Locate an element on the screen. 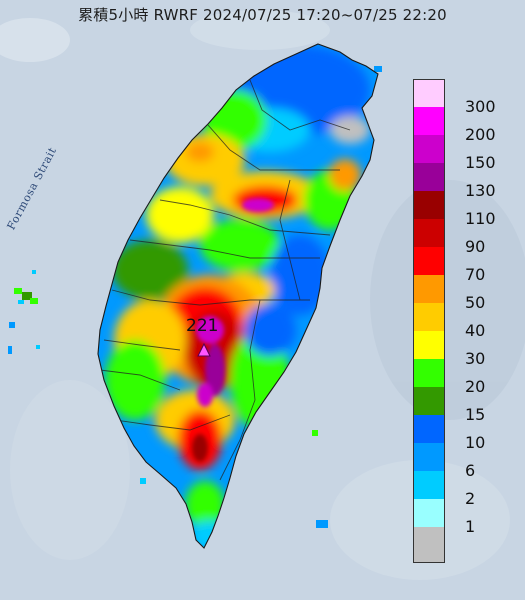  legend-label: 110 is located at coordinates (480, 218).